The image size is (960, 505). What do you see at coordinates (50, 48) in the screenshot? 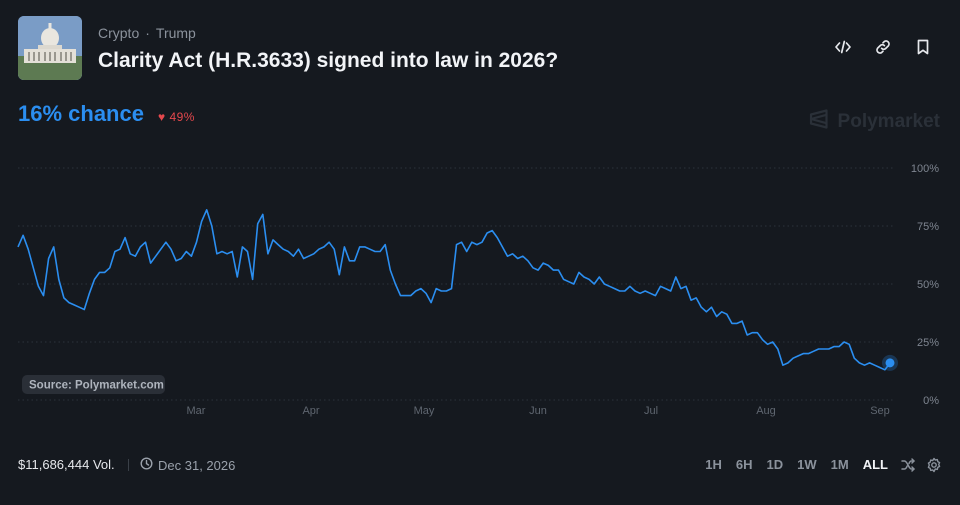
I see `capitol-building-icon` at bounding box center [50, 48].